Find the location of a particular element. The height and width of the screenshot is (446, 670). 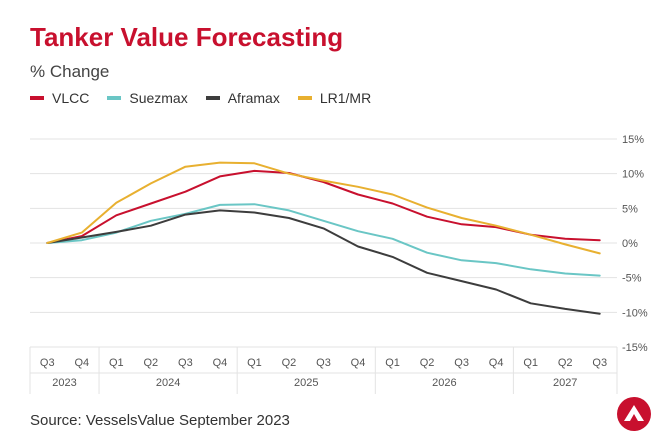

legend-item-vlcc: VLCC is located at coordinates (59, 98).